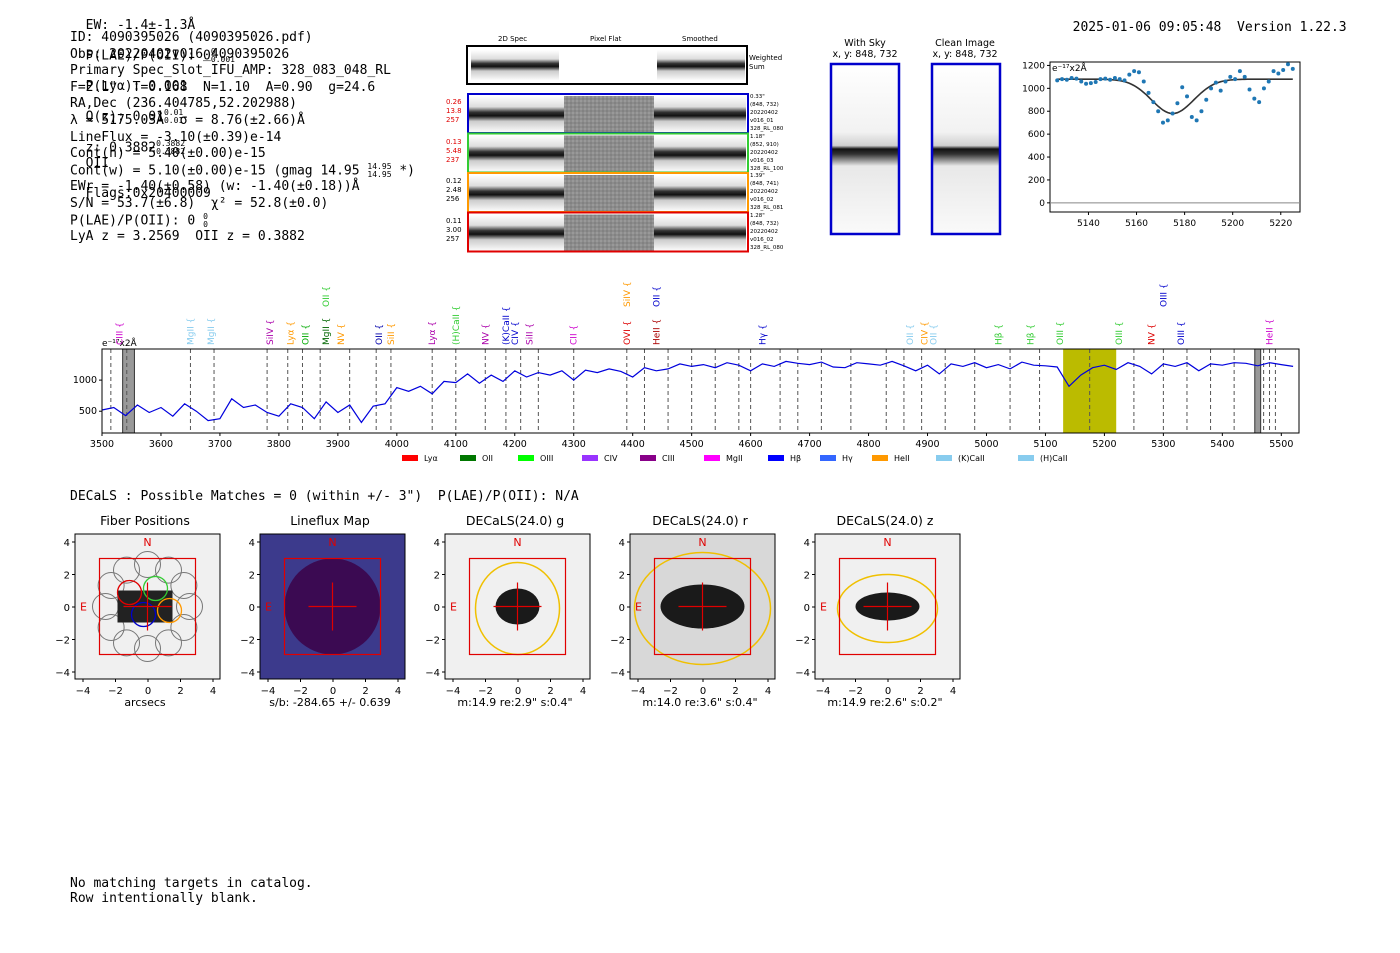  What do you see at coordinates (268, 691) in the screenshot?
I see `panel-xtick-label: −4` at bounding box center [268, 691].